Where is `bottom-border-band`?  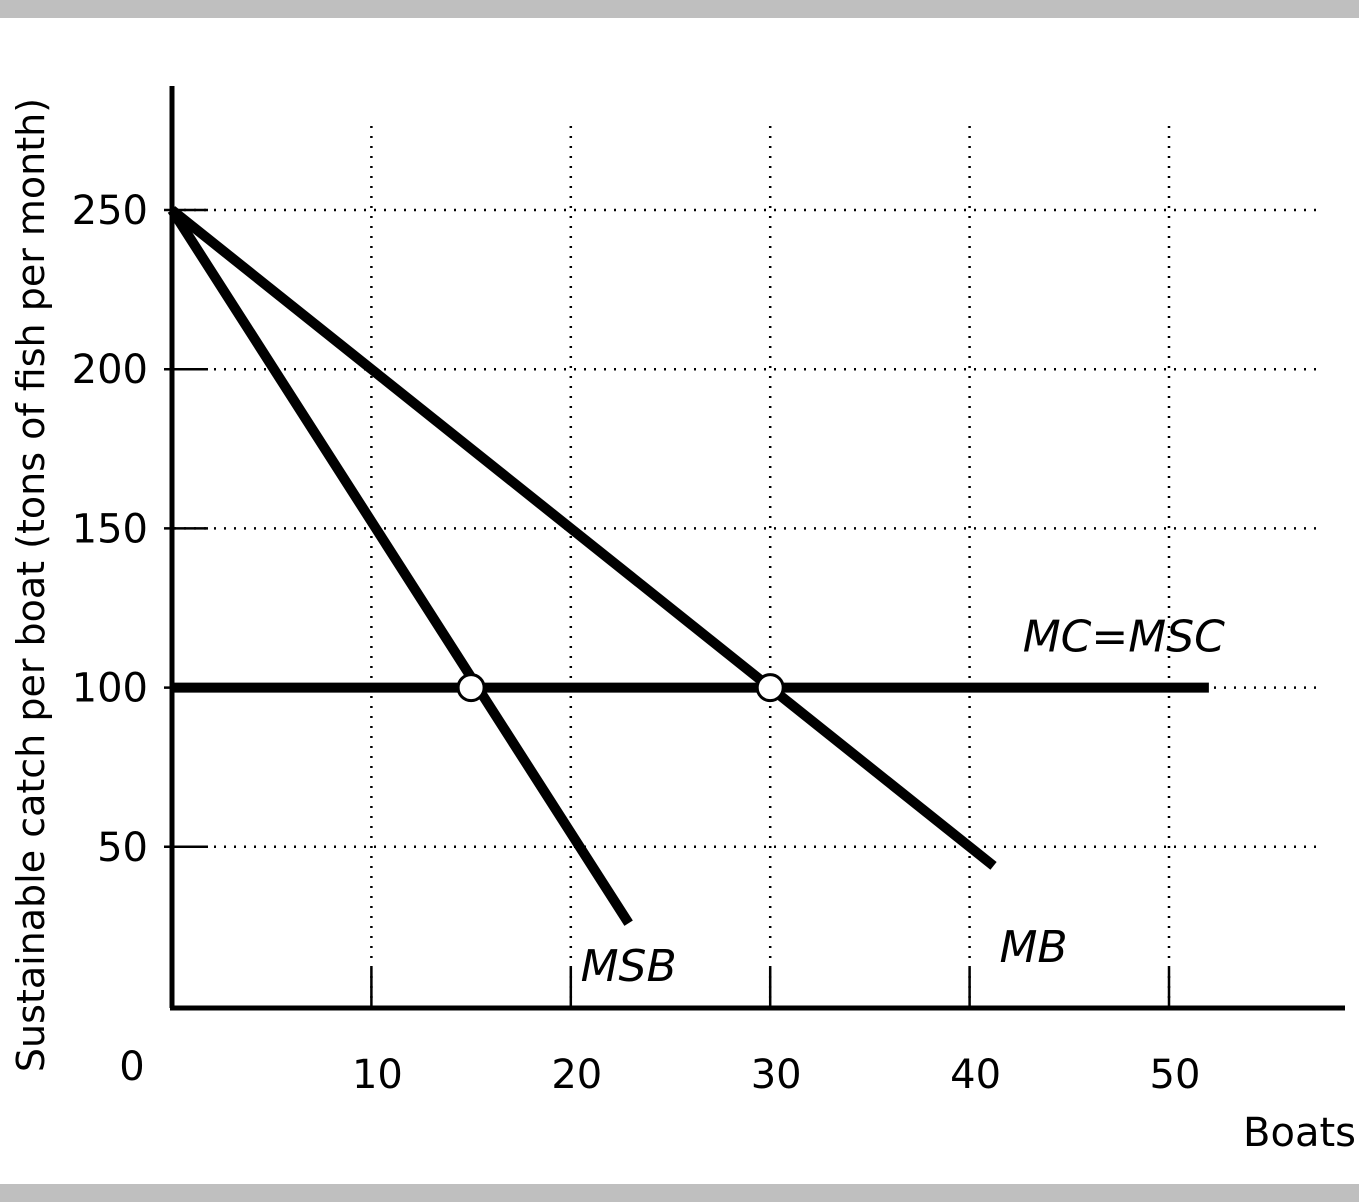
bottom-border-band is located at coordinates (679, 1193).